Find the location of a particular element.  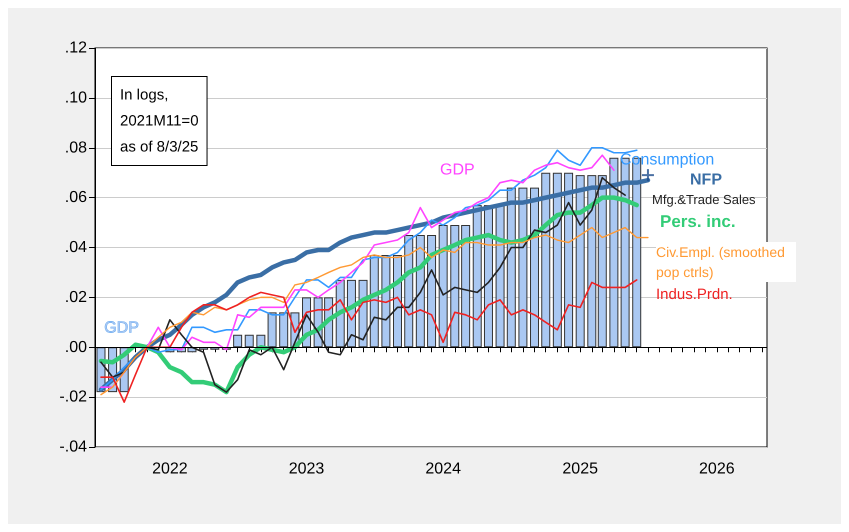

annotation: In logs, 2021M11=0 as of 8/3/25 is located at coordinates (159, 121).